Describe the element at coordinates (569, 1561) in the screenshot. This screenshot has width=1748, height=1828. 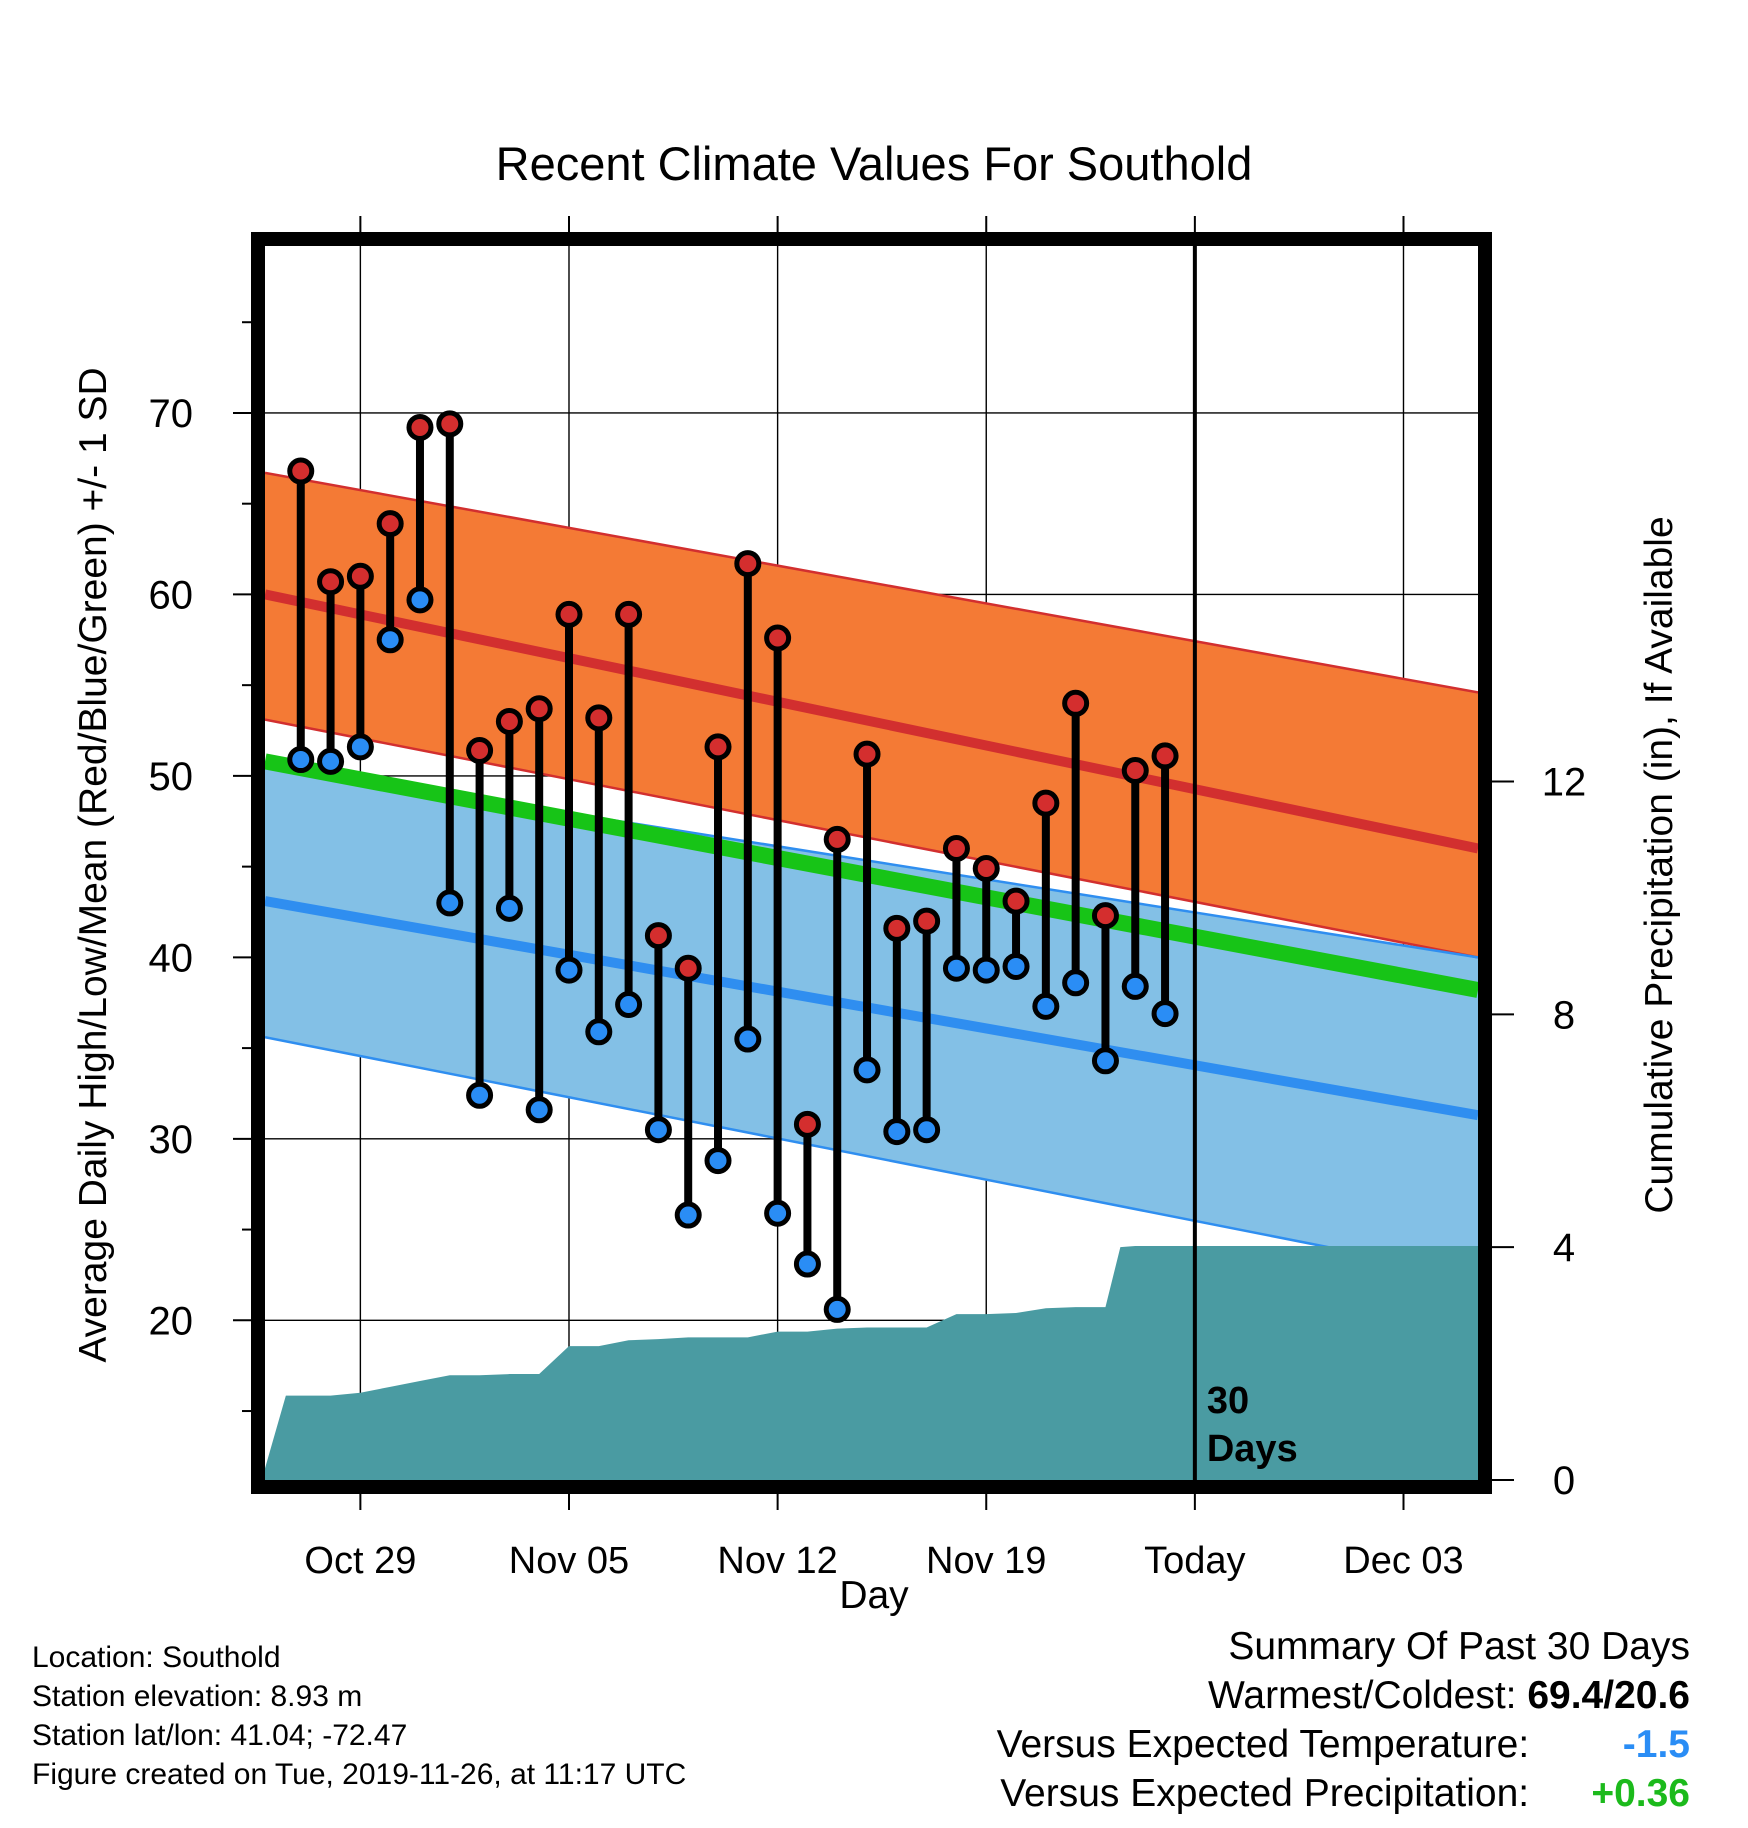
I see `x-tick-label: Nov 05` at that location.